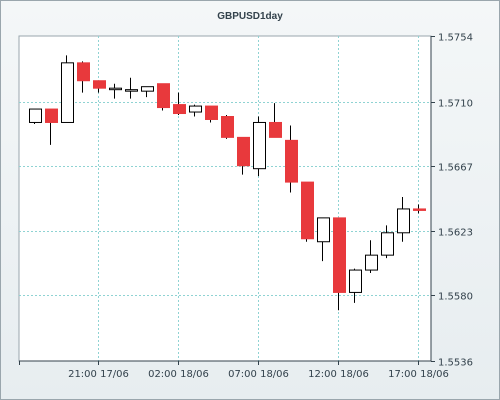  Describe the element at coordinates (455, 168) in the screenshot. I see `y-tick-label: 1.5667` at that location.